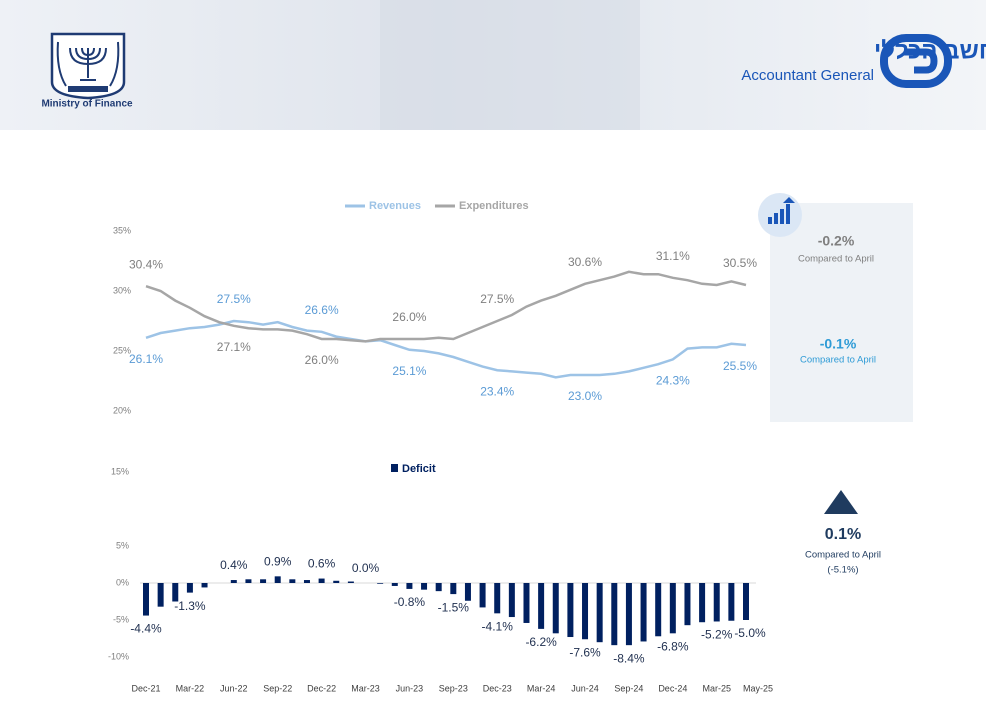 The width and height of the screenshot is (986, 726). What do you see at coordinates (629, 658) in the screenshot?
I see `data-label: -8.4%` at bounding box center [629, 658].